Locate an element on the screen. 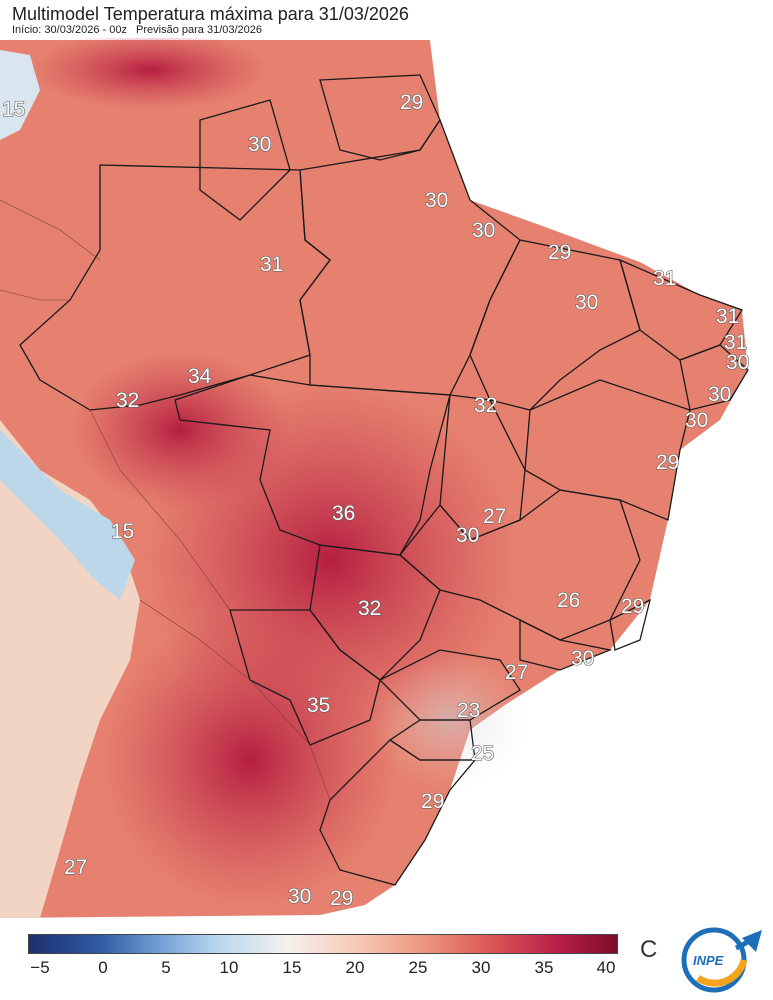  unit-label: C is located at coordinates (649, 949).